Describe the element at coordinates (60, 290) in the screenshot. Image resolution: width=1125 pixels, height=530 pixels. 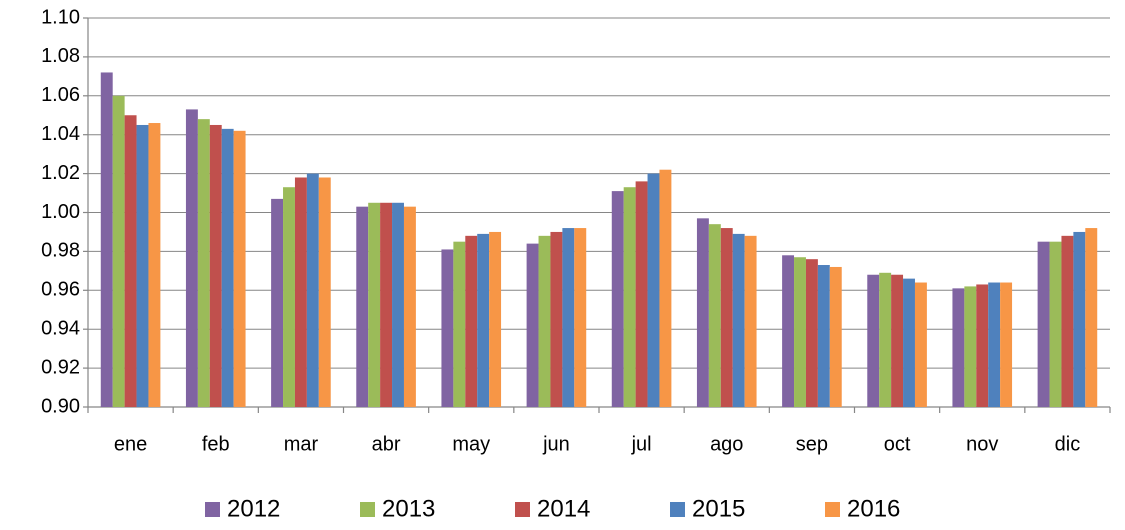
I see `y-tick-label: 0.96` at that location.